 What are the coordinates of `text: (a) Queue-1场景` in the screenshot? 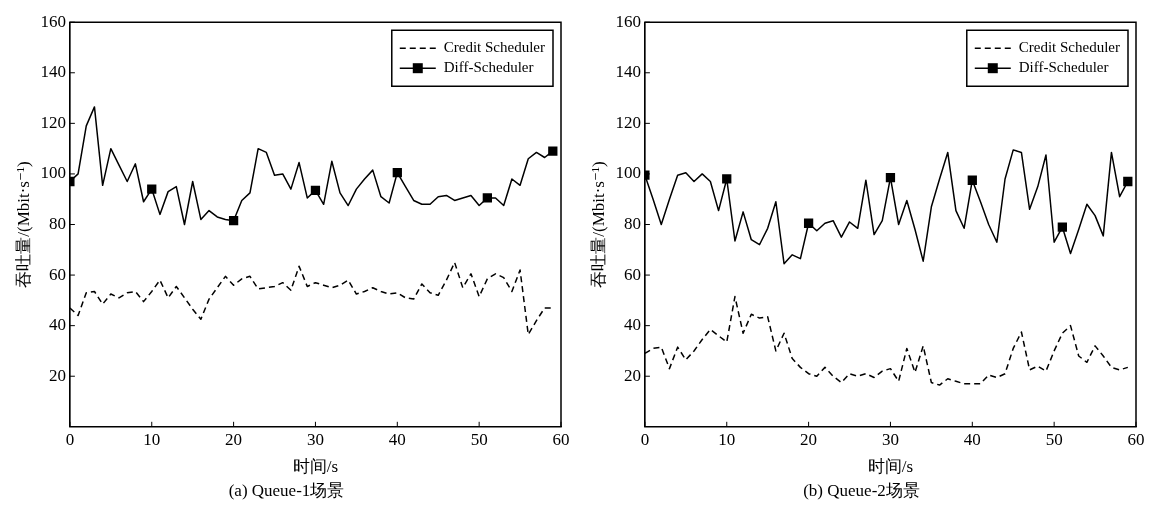 It's located at (286, 491).